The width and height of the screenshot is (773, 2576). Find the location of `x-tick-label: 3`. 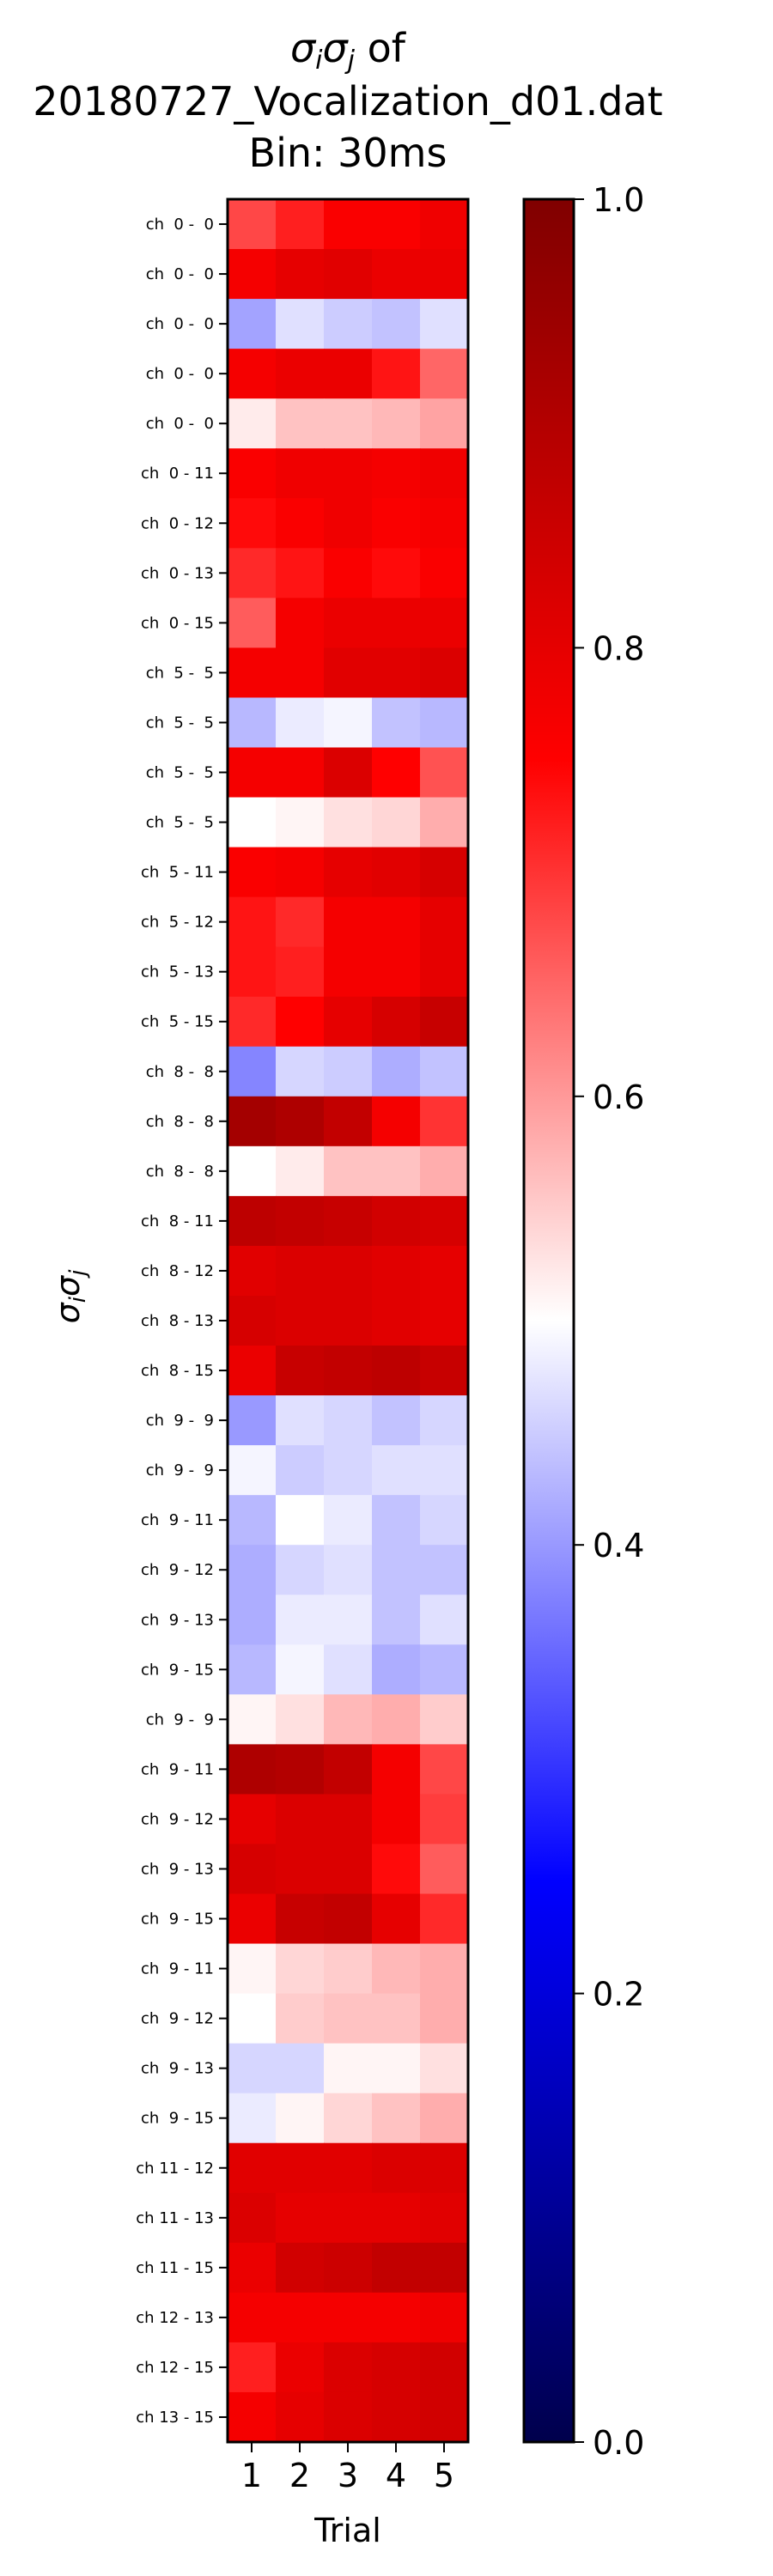

x-tick-label: 3 is located at coordinates (348, 2475).